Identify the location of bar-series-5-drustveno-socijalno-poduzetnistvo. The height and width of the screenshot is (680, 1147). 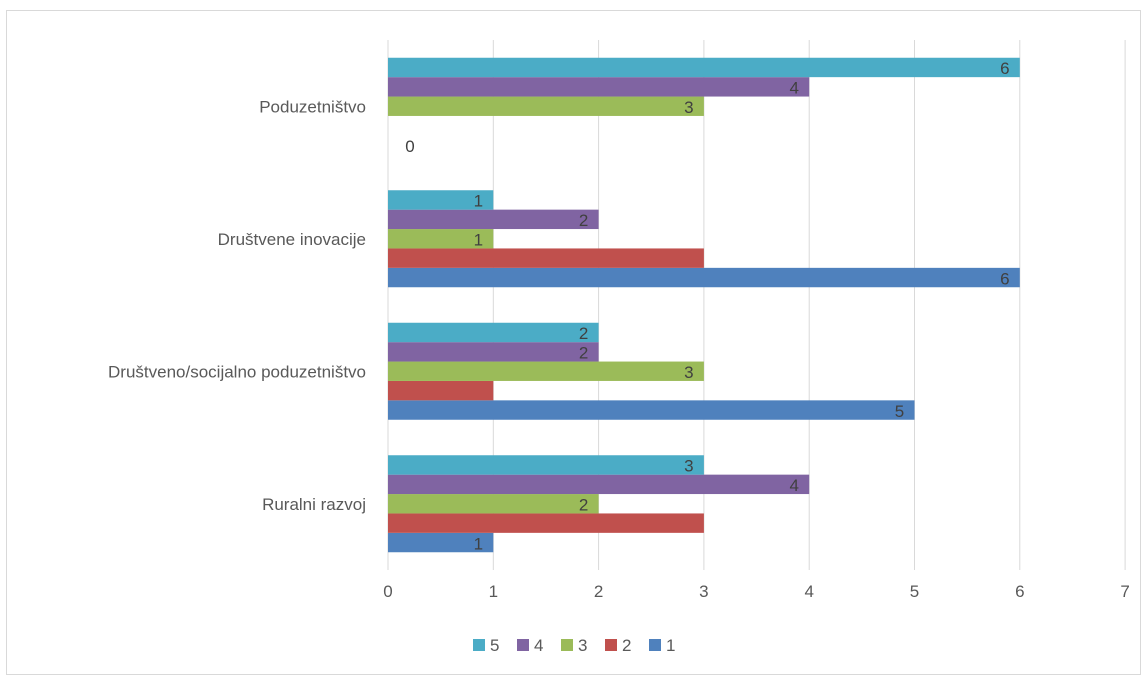
(493, 332).